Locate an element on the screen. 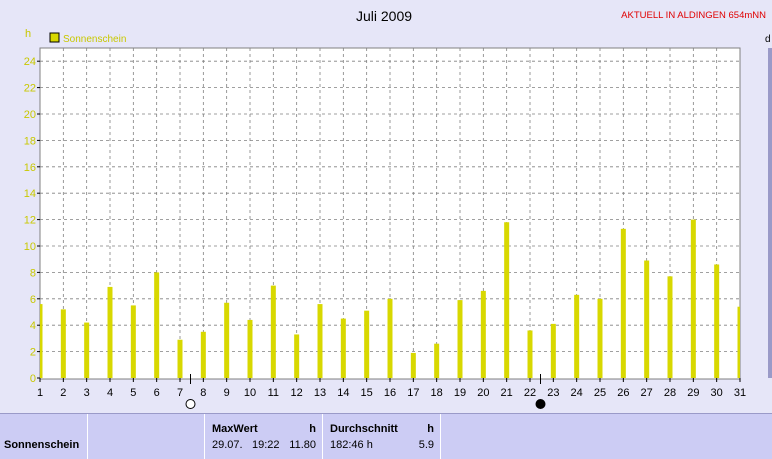 Image resolution: width=772 pixels, height=459 pixels. x-tick-label: 10 is located at coordinates (250, 393).